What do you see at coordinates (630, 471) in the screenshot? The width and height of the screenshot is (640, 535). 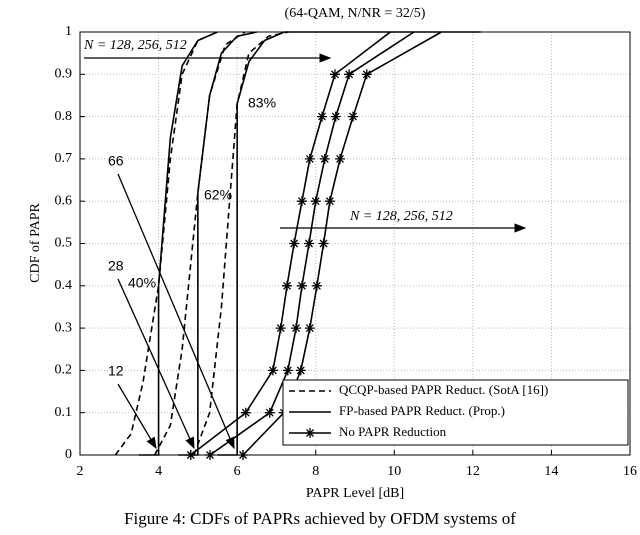 I see `x-tick-label: 16` at bounding box center [630, 471].